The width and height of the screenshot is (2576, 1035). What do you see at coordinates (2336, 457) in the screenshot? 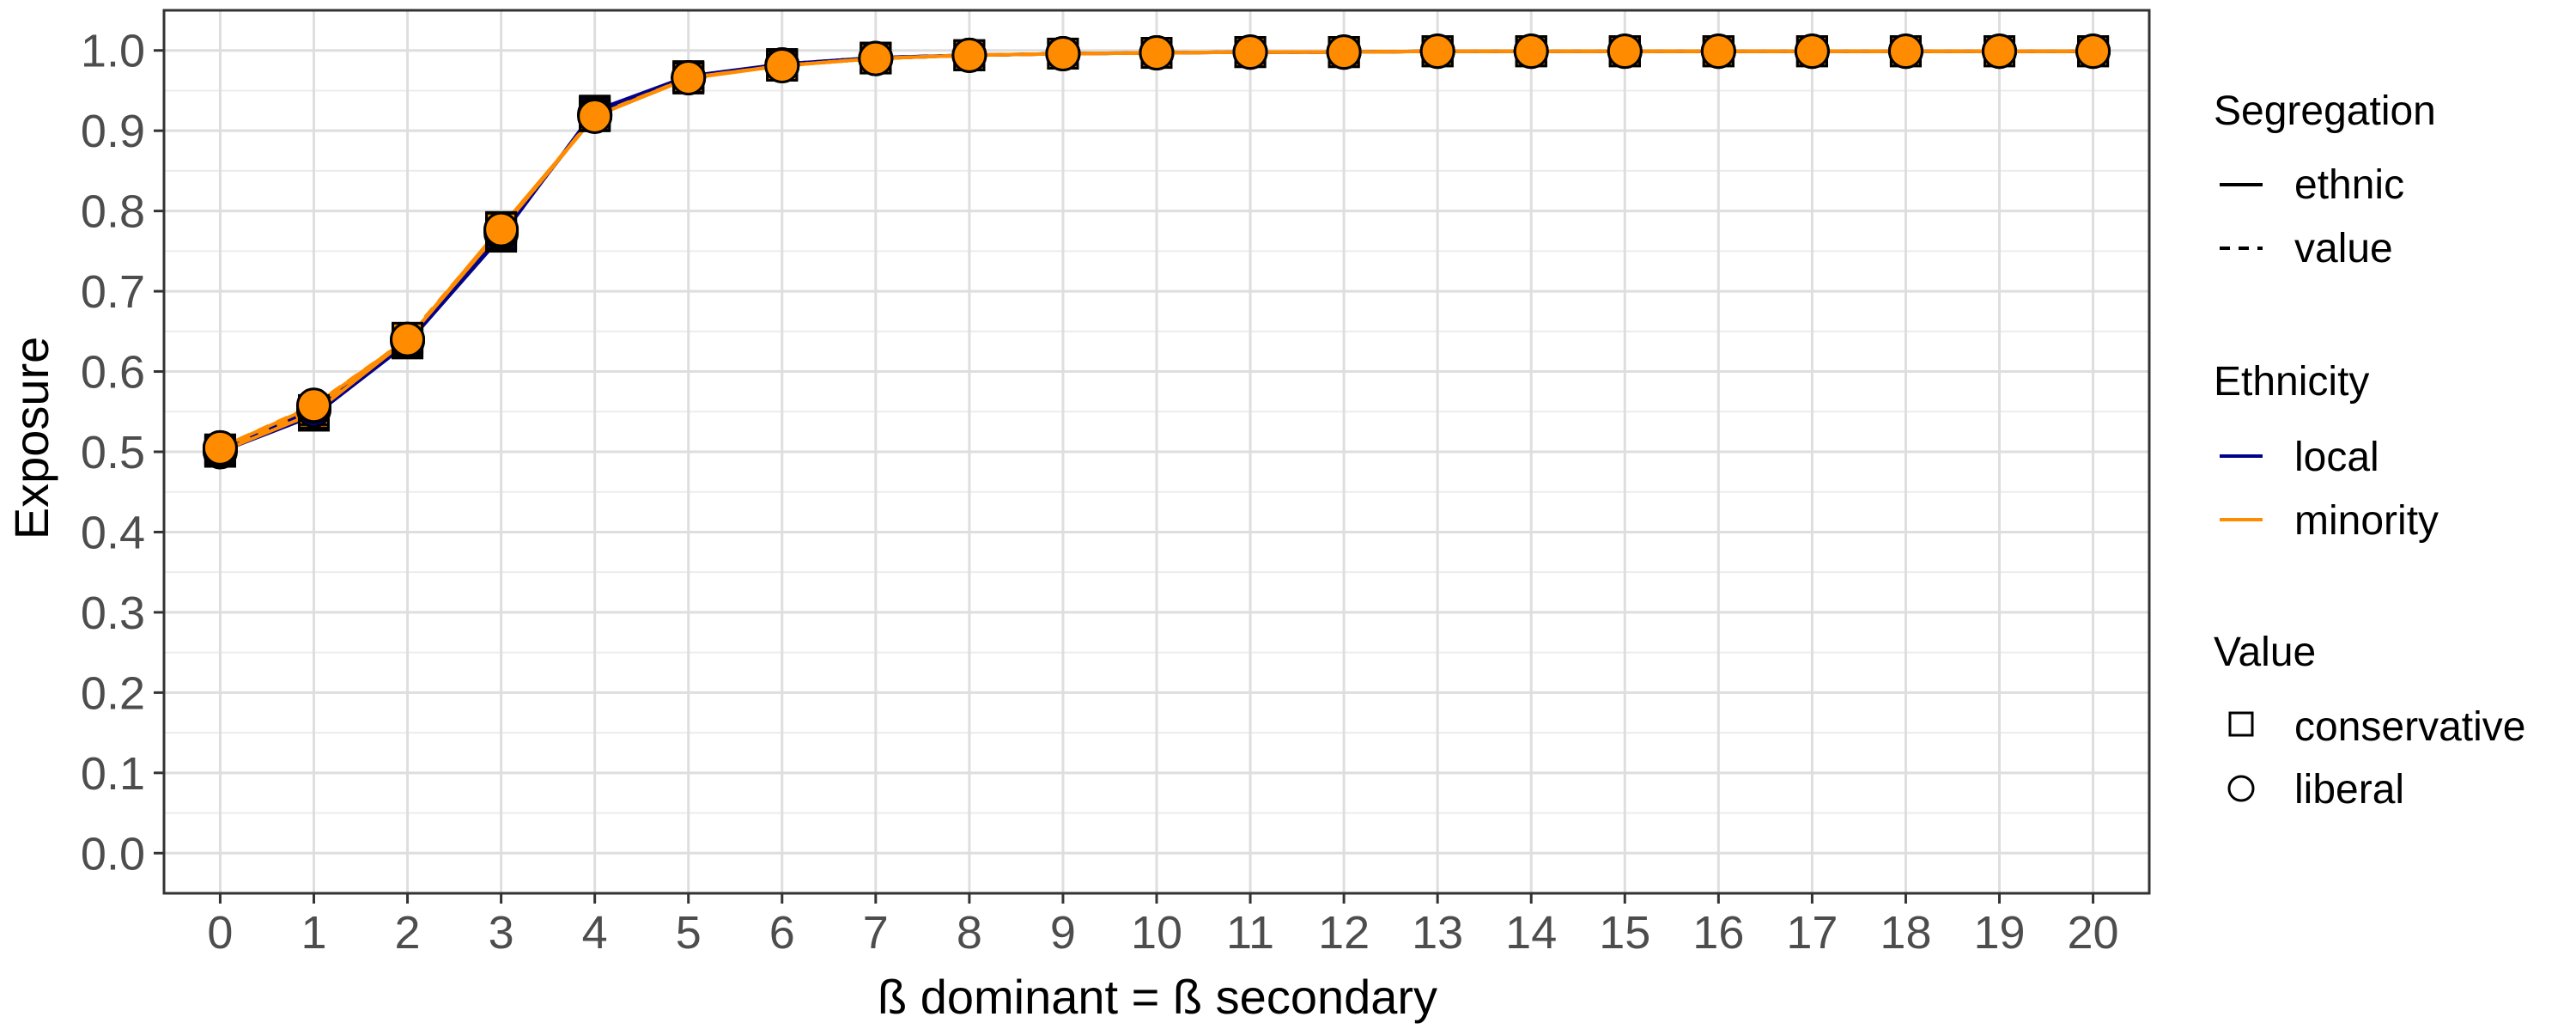
I see `legend-label-local: local` at bounding box center [2336, 457].